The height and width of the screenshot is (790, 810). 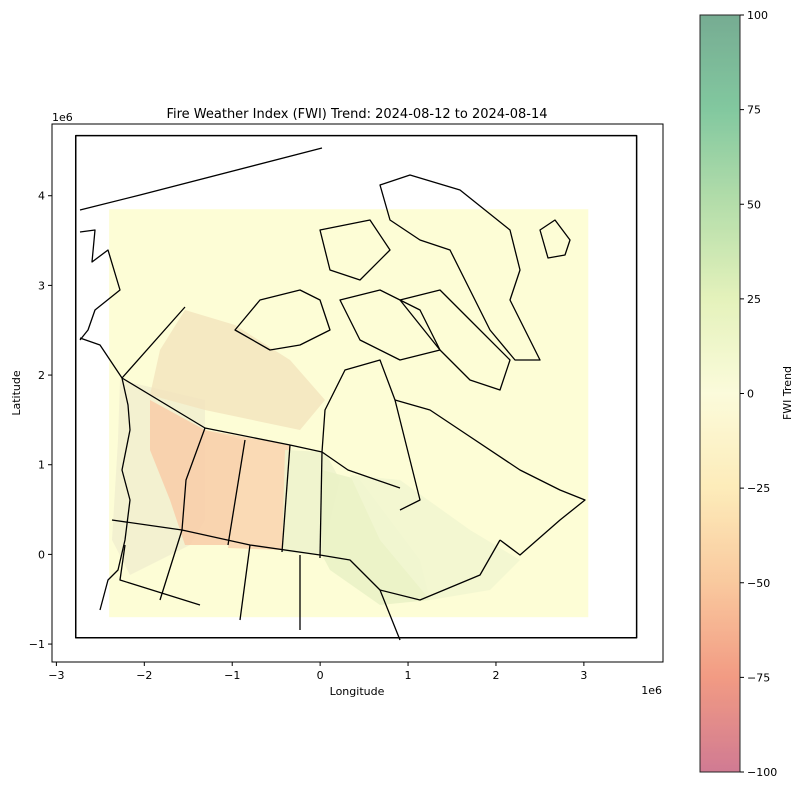 What do you see at coordinates (201, 179) in the screenshot?
I see `alaska-coast` at bounding box center [201, 179].